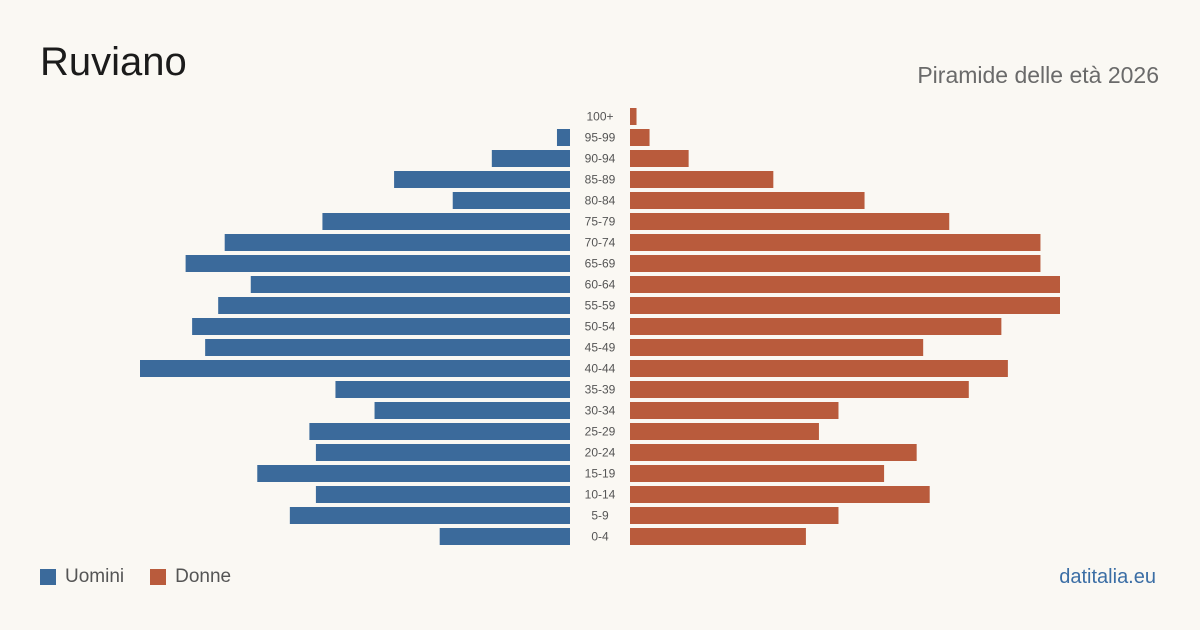 The image size is (1200, 630). Describe the element at coordinates (600, 159) in the screenshot. I see `age-label-90-94: 90-94` at that location.